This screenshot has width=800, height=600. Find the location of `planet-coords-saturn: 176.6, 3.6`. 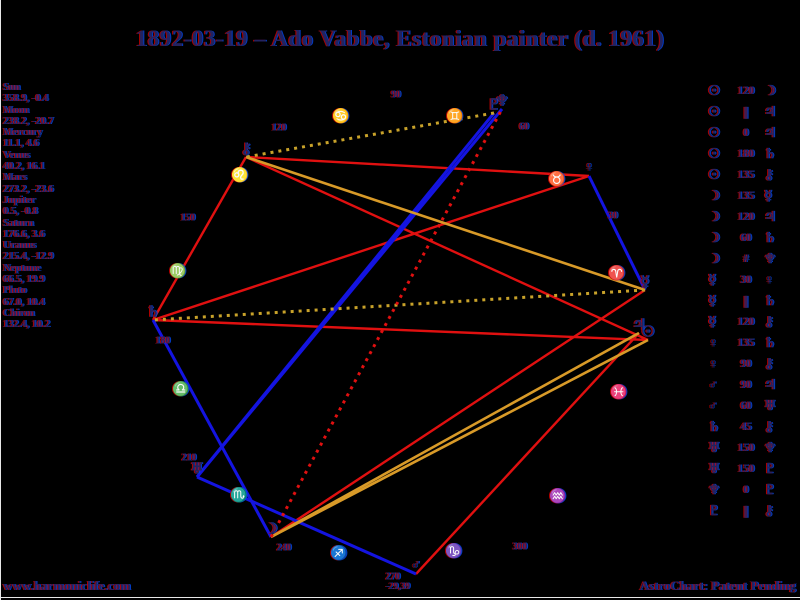

planet-coords-saturn: 176.6, 3.6 is located at coordinates (24, 234).